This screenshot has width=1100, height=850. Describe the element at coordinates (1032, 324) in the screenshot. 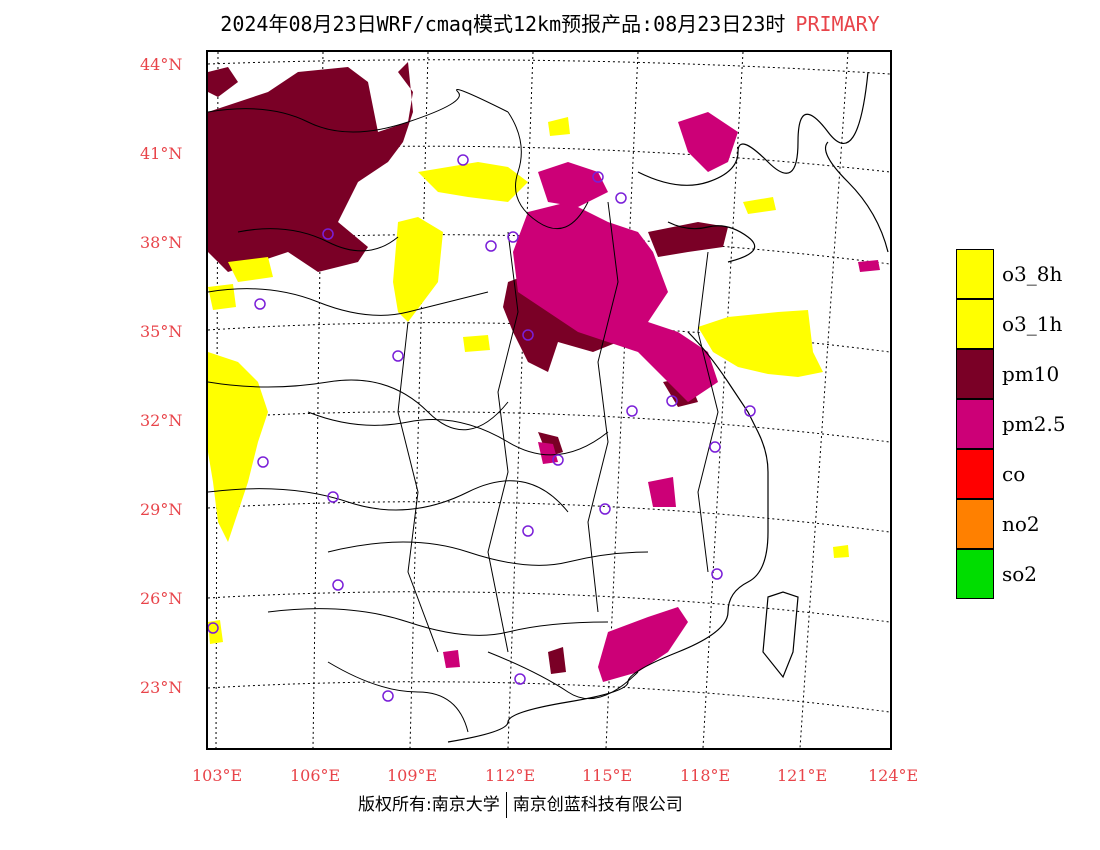

I see `legend-label: o3_1h` at that location.